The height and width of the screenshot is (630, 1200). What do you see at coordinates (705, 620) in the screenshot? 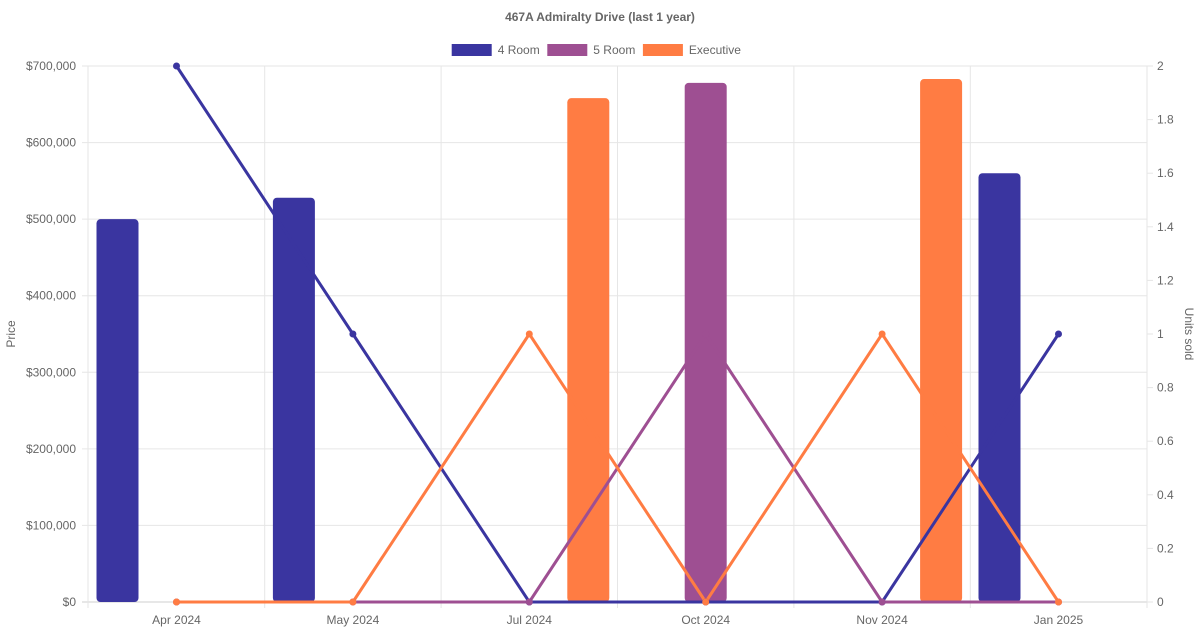
I see `x-tick-label: Oct 2024` at bounding box center [705, 620].